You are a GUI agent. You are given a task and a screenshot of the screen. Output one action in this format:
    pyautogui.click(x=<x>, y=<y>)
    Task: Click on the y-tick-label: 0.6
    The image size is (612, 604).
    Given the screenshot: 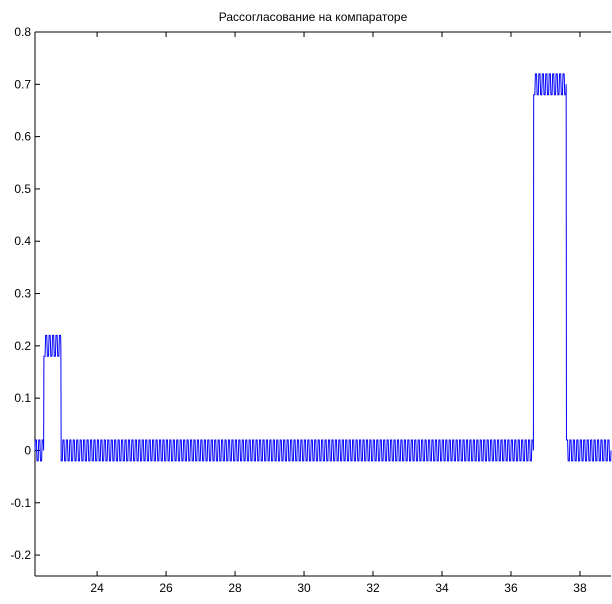 What is the action you would take?
    pyautogui.click(x=22, y=137)
    